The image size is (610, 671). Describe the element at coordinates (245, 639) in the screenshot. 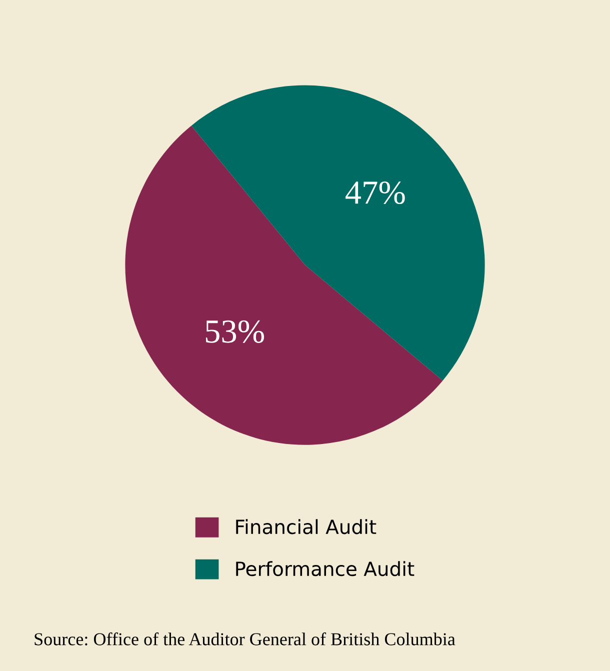

I see `source-note: Source: Office of the Auditor General of British Columbia` at that location.